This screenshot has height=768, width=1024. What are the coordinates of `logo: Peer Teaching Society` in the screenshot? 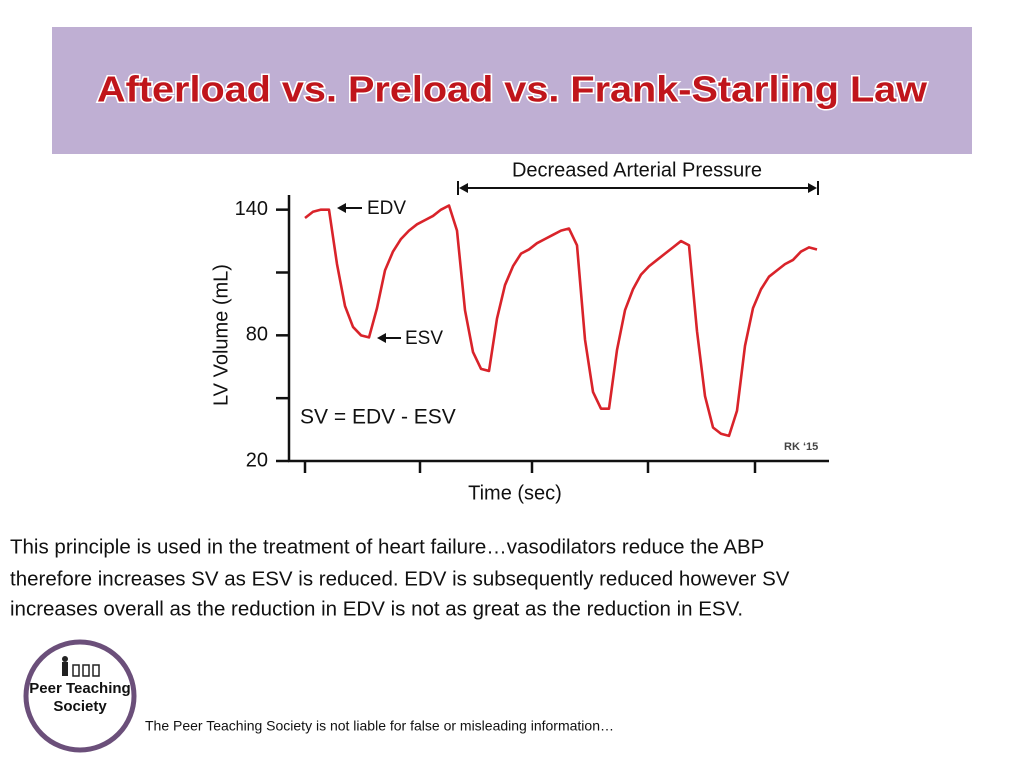 It's located at (80, 696).